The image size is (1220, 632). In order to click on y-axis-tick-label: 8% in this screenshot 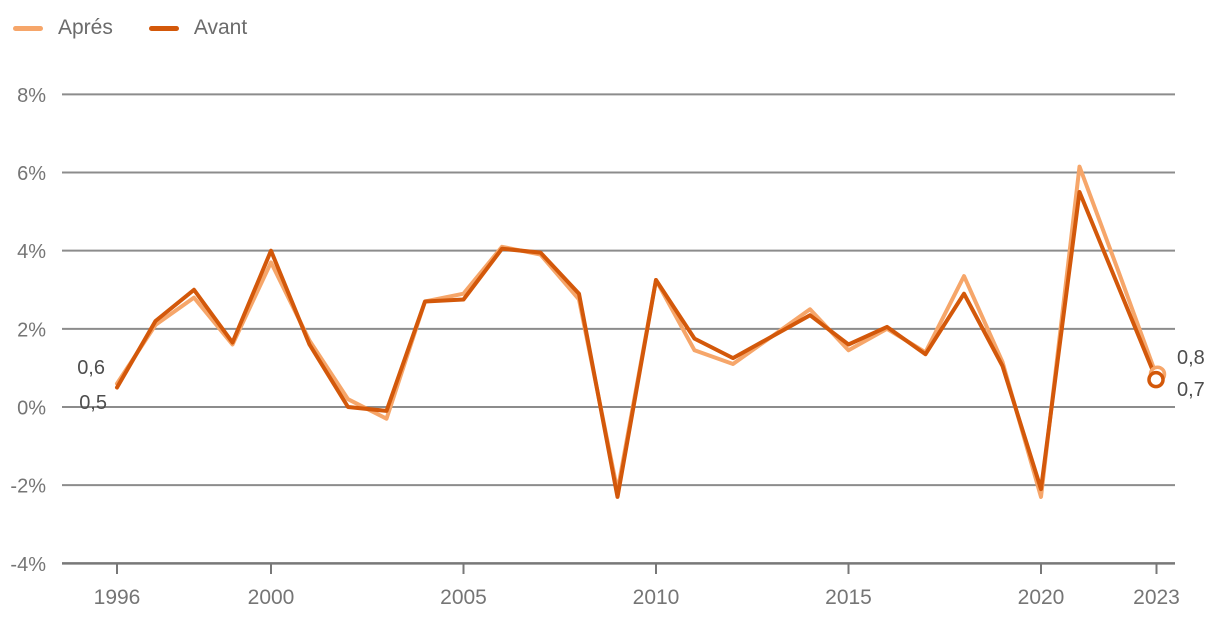, I will do `click(31, 96)`.